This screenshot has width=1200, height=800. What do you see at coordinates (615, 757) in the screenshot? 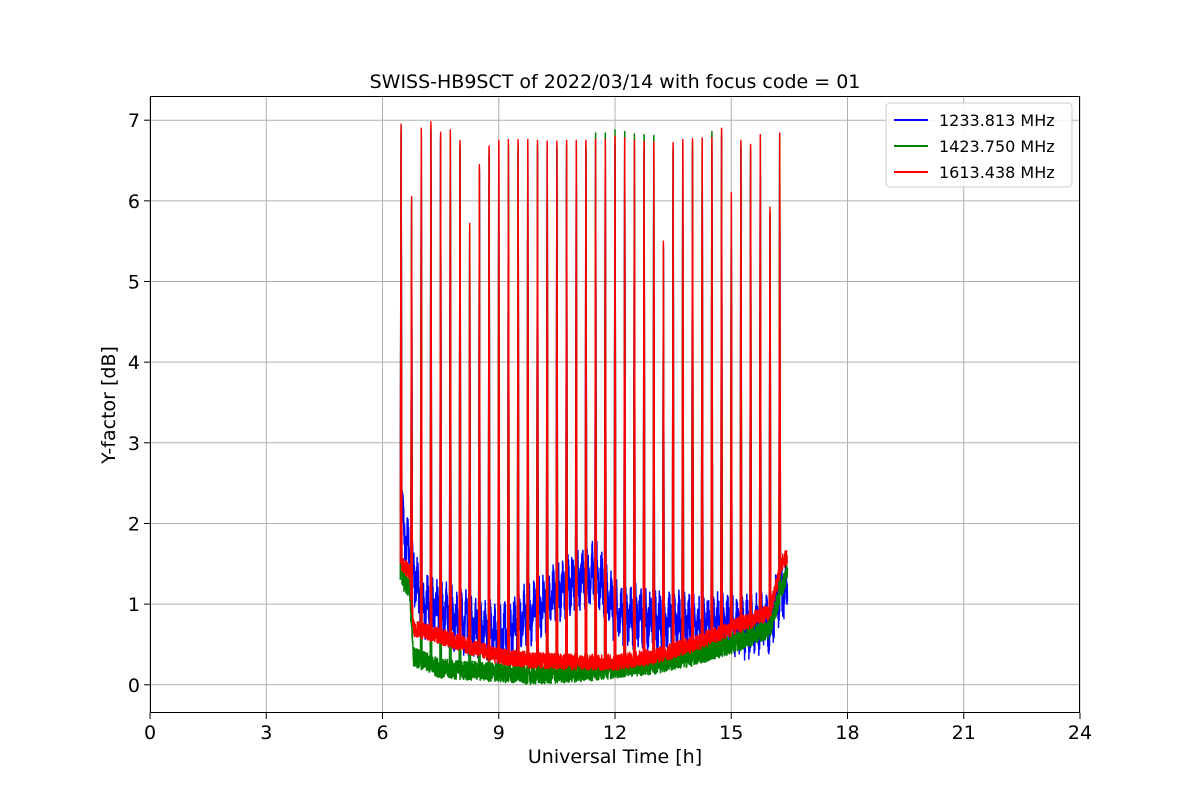
I see `x-axis-label: Universal Time [h]` at bounding box center [615, 757].